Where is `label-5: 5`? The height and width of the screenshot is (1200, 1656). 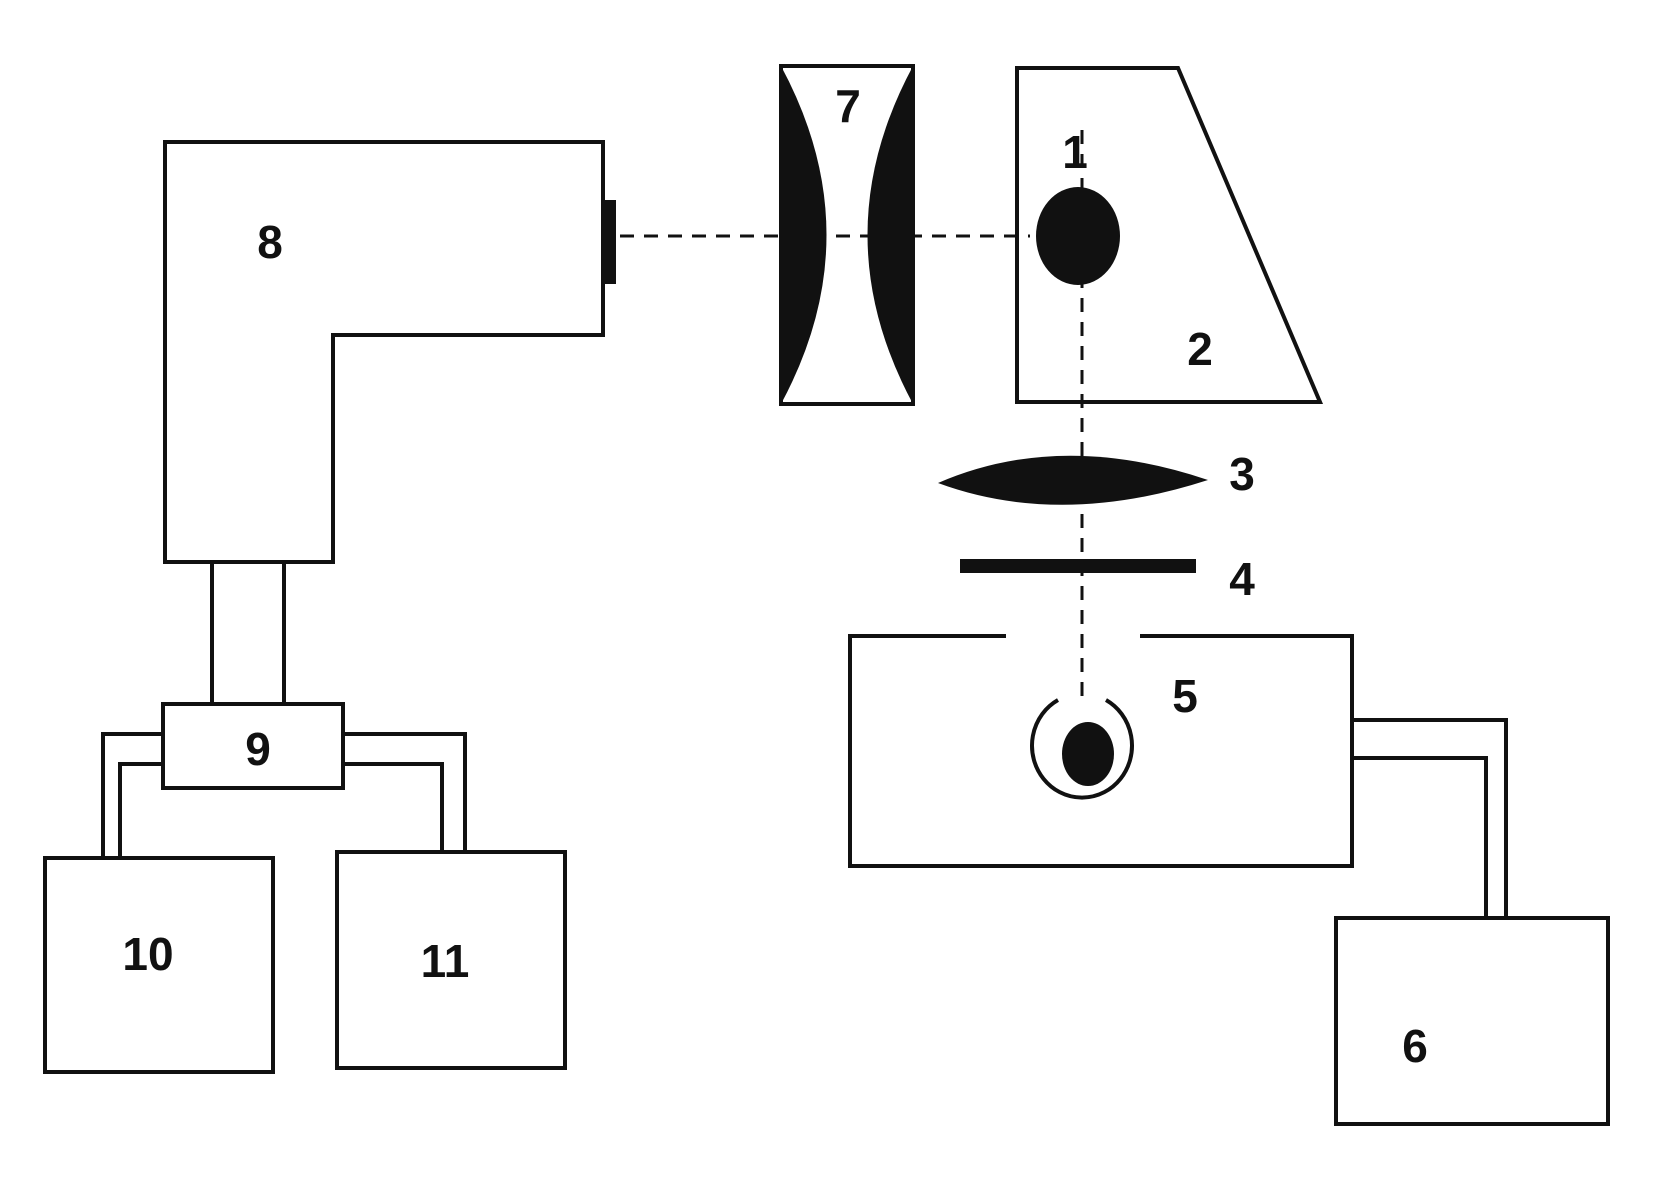 label-5: 5 is located at coordinates (1185, 696).